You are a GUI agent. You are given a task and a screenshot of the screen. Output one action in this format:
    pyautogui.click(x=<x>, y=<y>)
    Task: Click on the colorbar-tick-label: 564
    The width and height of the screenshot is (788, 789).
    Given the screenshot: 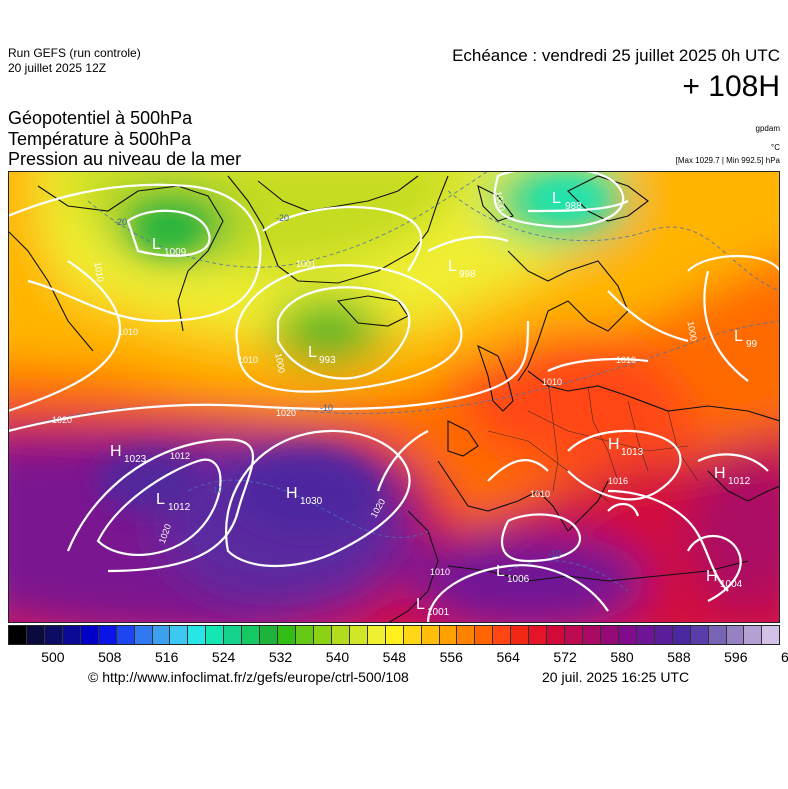 What is the action you would take?
    pyautogui.click(x=508, y=657)
    